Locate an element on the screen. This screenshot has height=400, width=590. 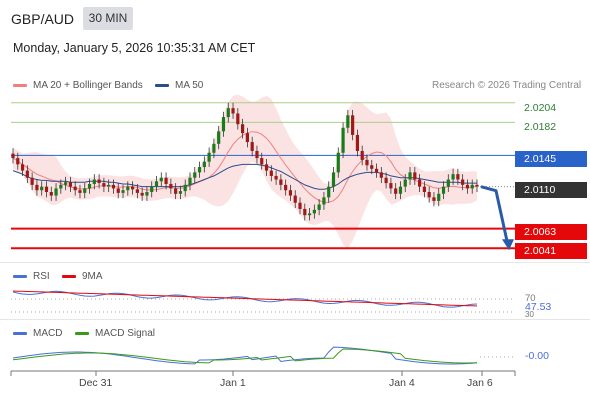
currency-pair: GBP/AUD is located at coordinates (43, 19).